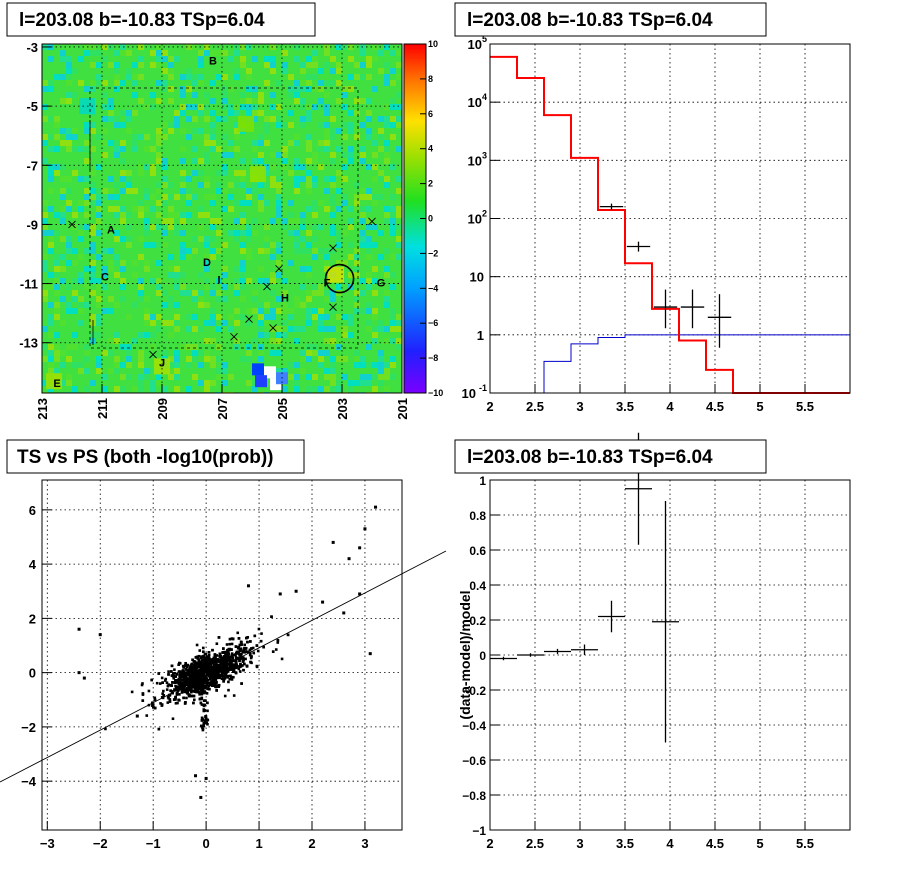  I want to click on spectrum-xtick-label: 5, so click(759, 406).